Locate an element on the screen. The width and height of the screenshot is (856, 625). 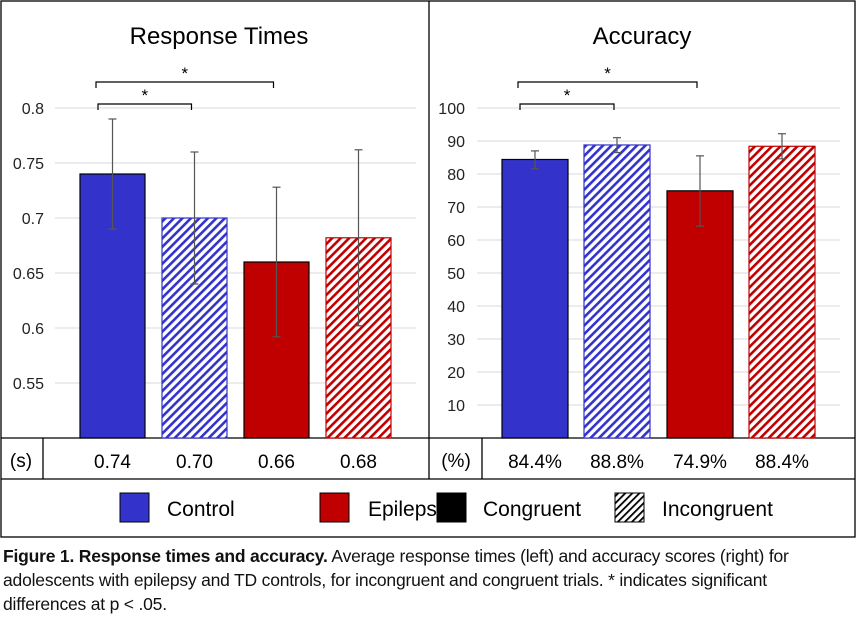
legend-swatch-epilepsy is located at coordinates (334, 507).